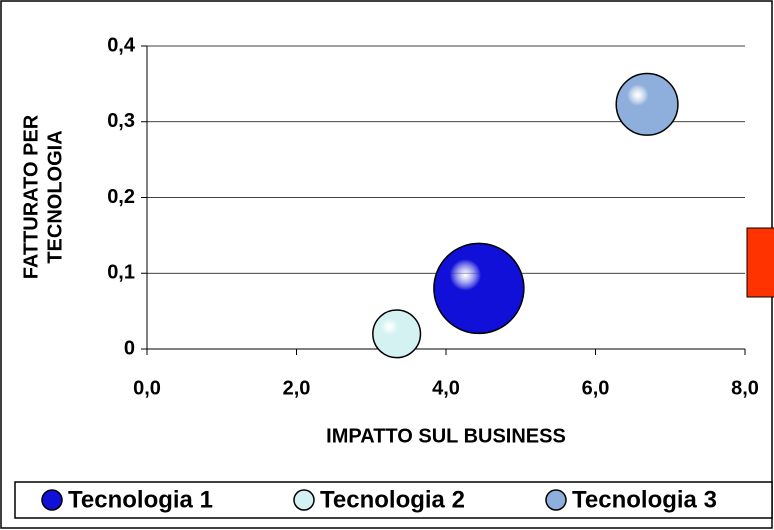 This screenshot has height=530, width=774. What do you see at coordinates (121, 45) in the screenshot?
I see `y-tick-label: 0,4` at bounding box center [121, 45].